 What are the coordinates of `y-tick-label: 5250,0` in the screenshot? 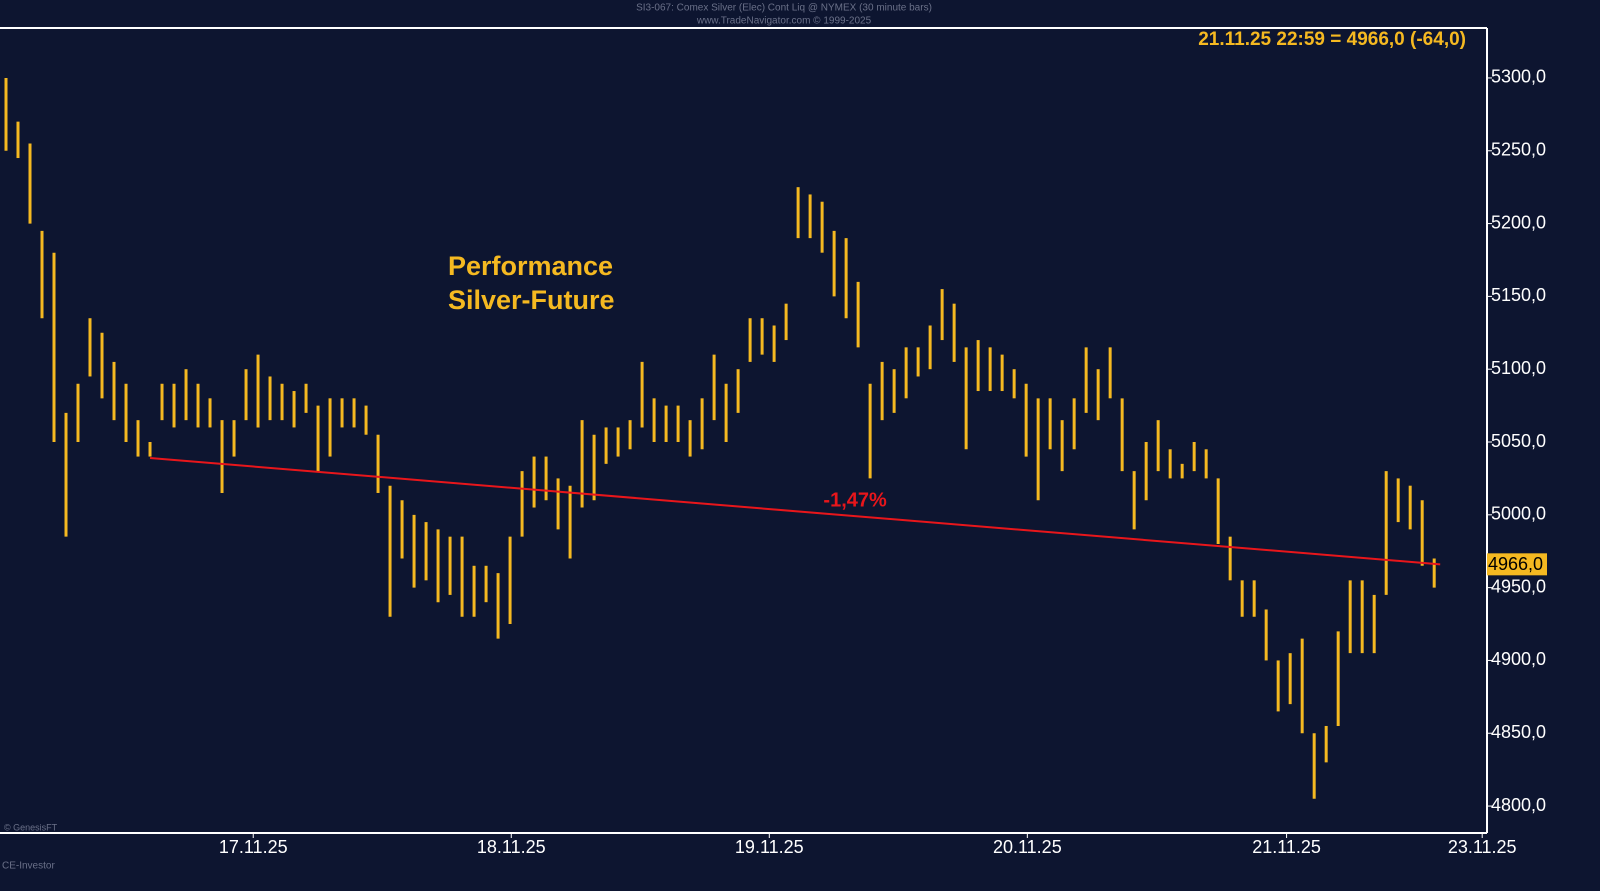 It's located at (1518, 150).